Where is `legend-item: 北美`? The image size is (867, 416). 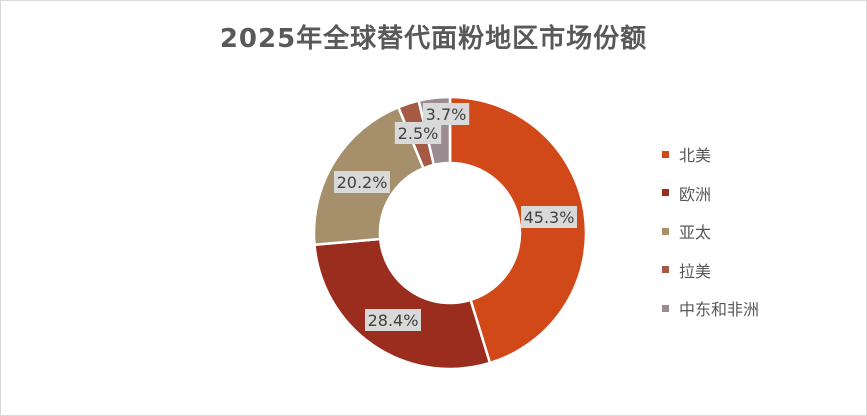 legend-item: 北美 is located at coordinates (710, 154).